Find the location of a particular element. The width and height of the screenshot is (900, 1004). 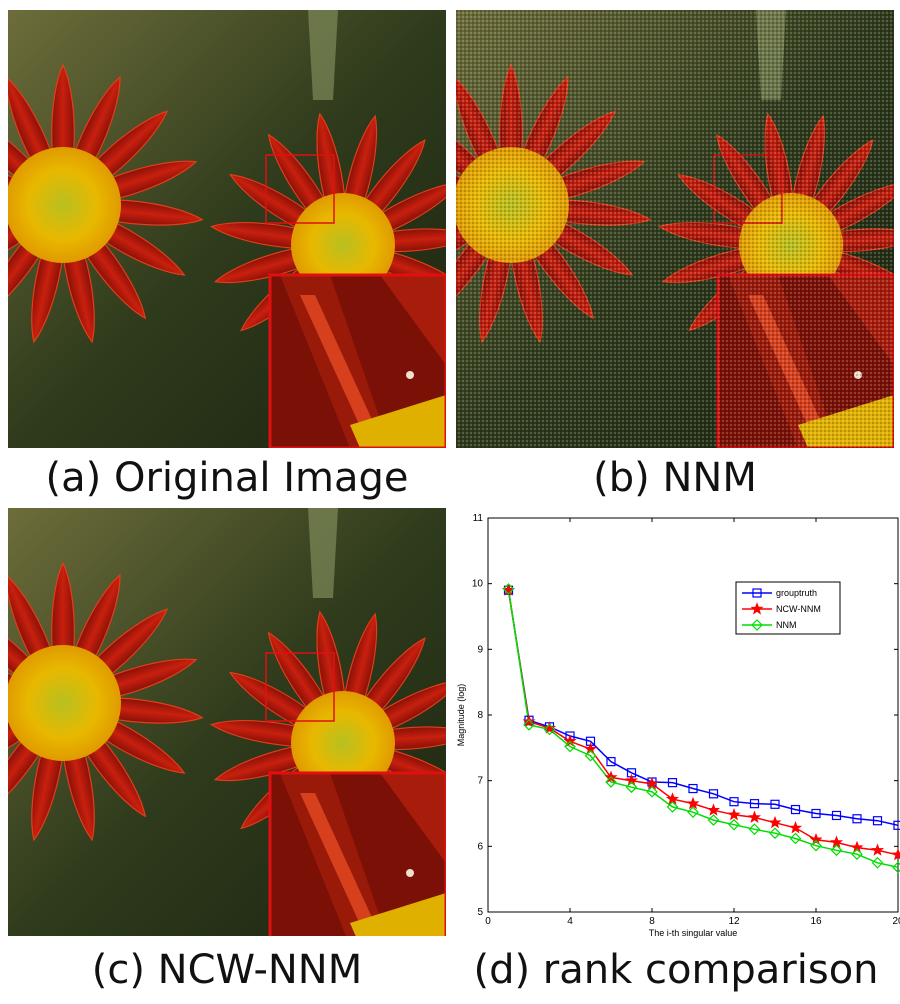

caption-a: (a) Original Image is located at coordinates (227, 478).